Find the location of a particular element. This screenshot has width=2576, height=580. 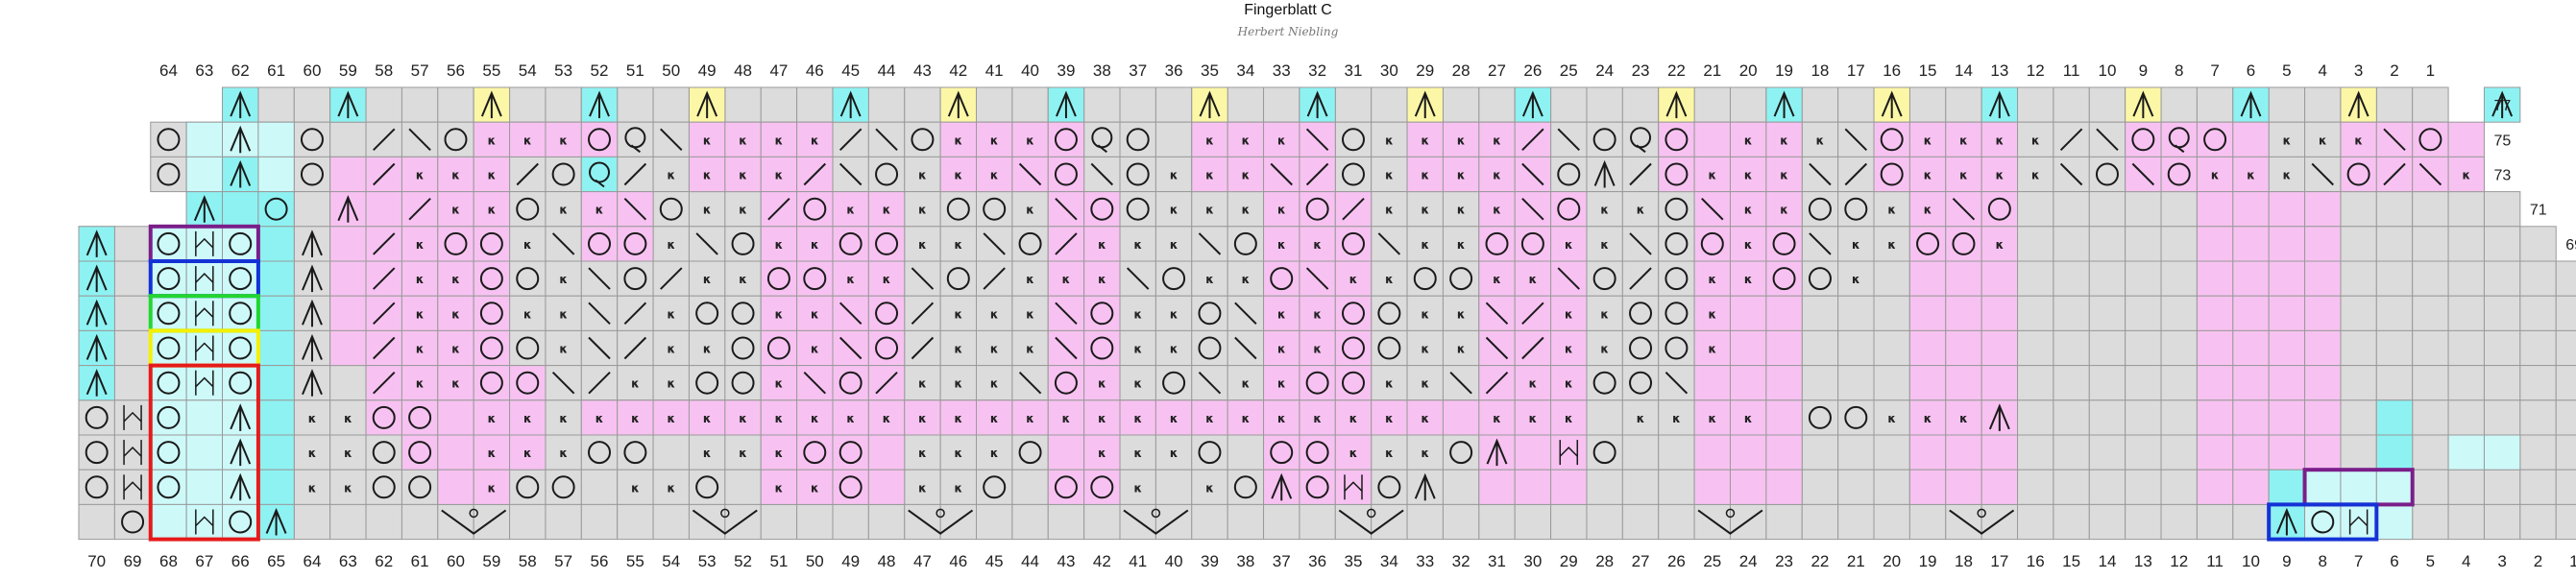

gather-mark is located at coordinates (1731, 514).